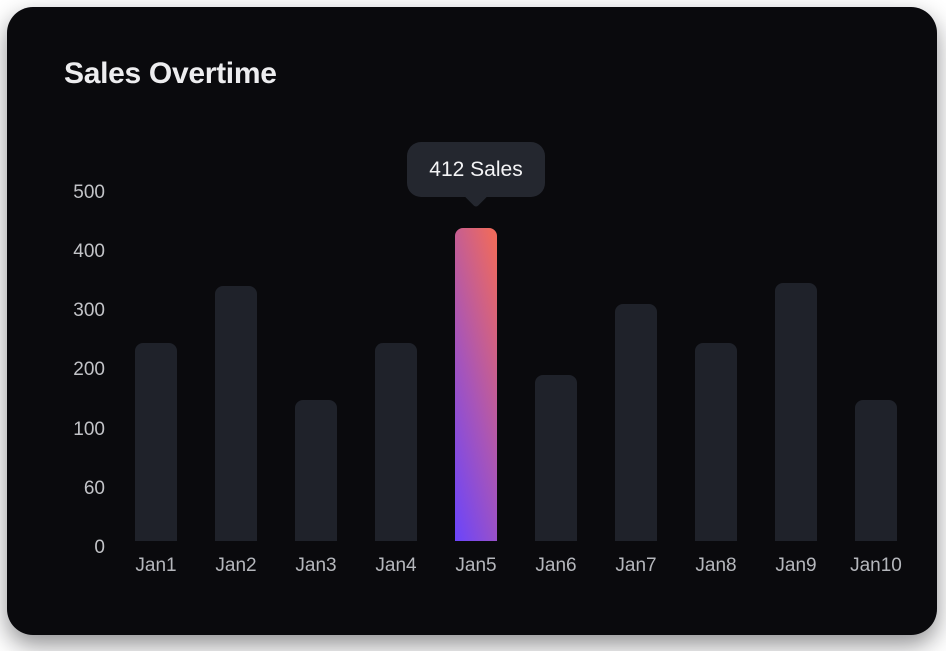  Describe the element at coordinates (236, 413) in the screenshot. I see `bar-jan2` at that location.